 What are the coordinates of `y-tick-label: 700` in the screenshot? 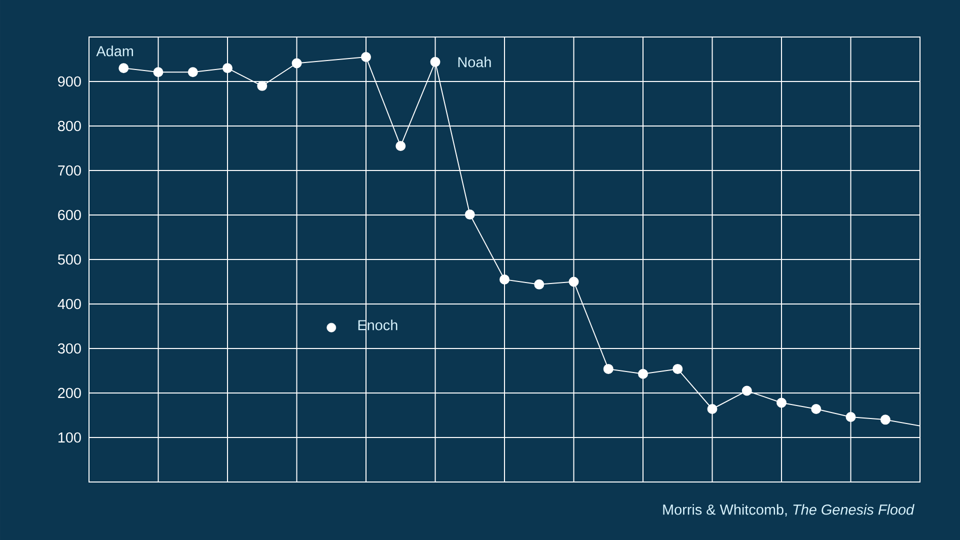 It's located at (69, 170).